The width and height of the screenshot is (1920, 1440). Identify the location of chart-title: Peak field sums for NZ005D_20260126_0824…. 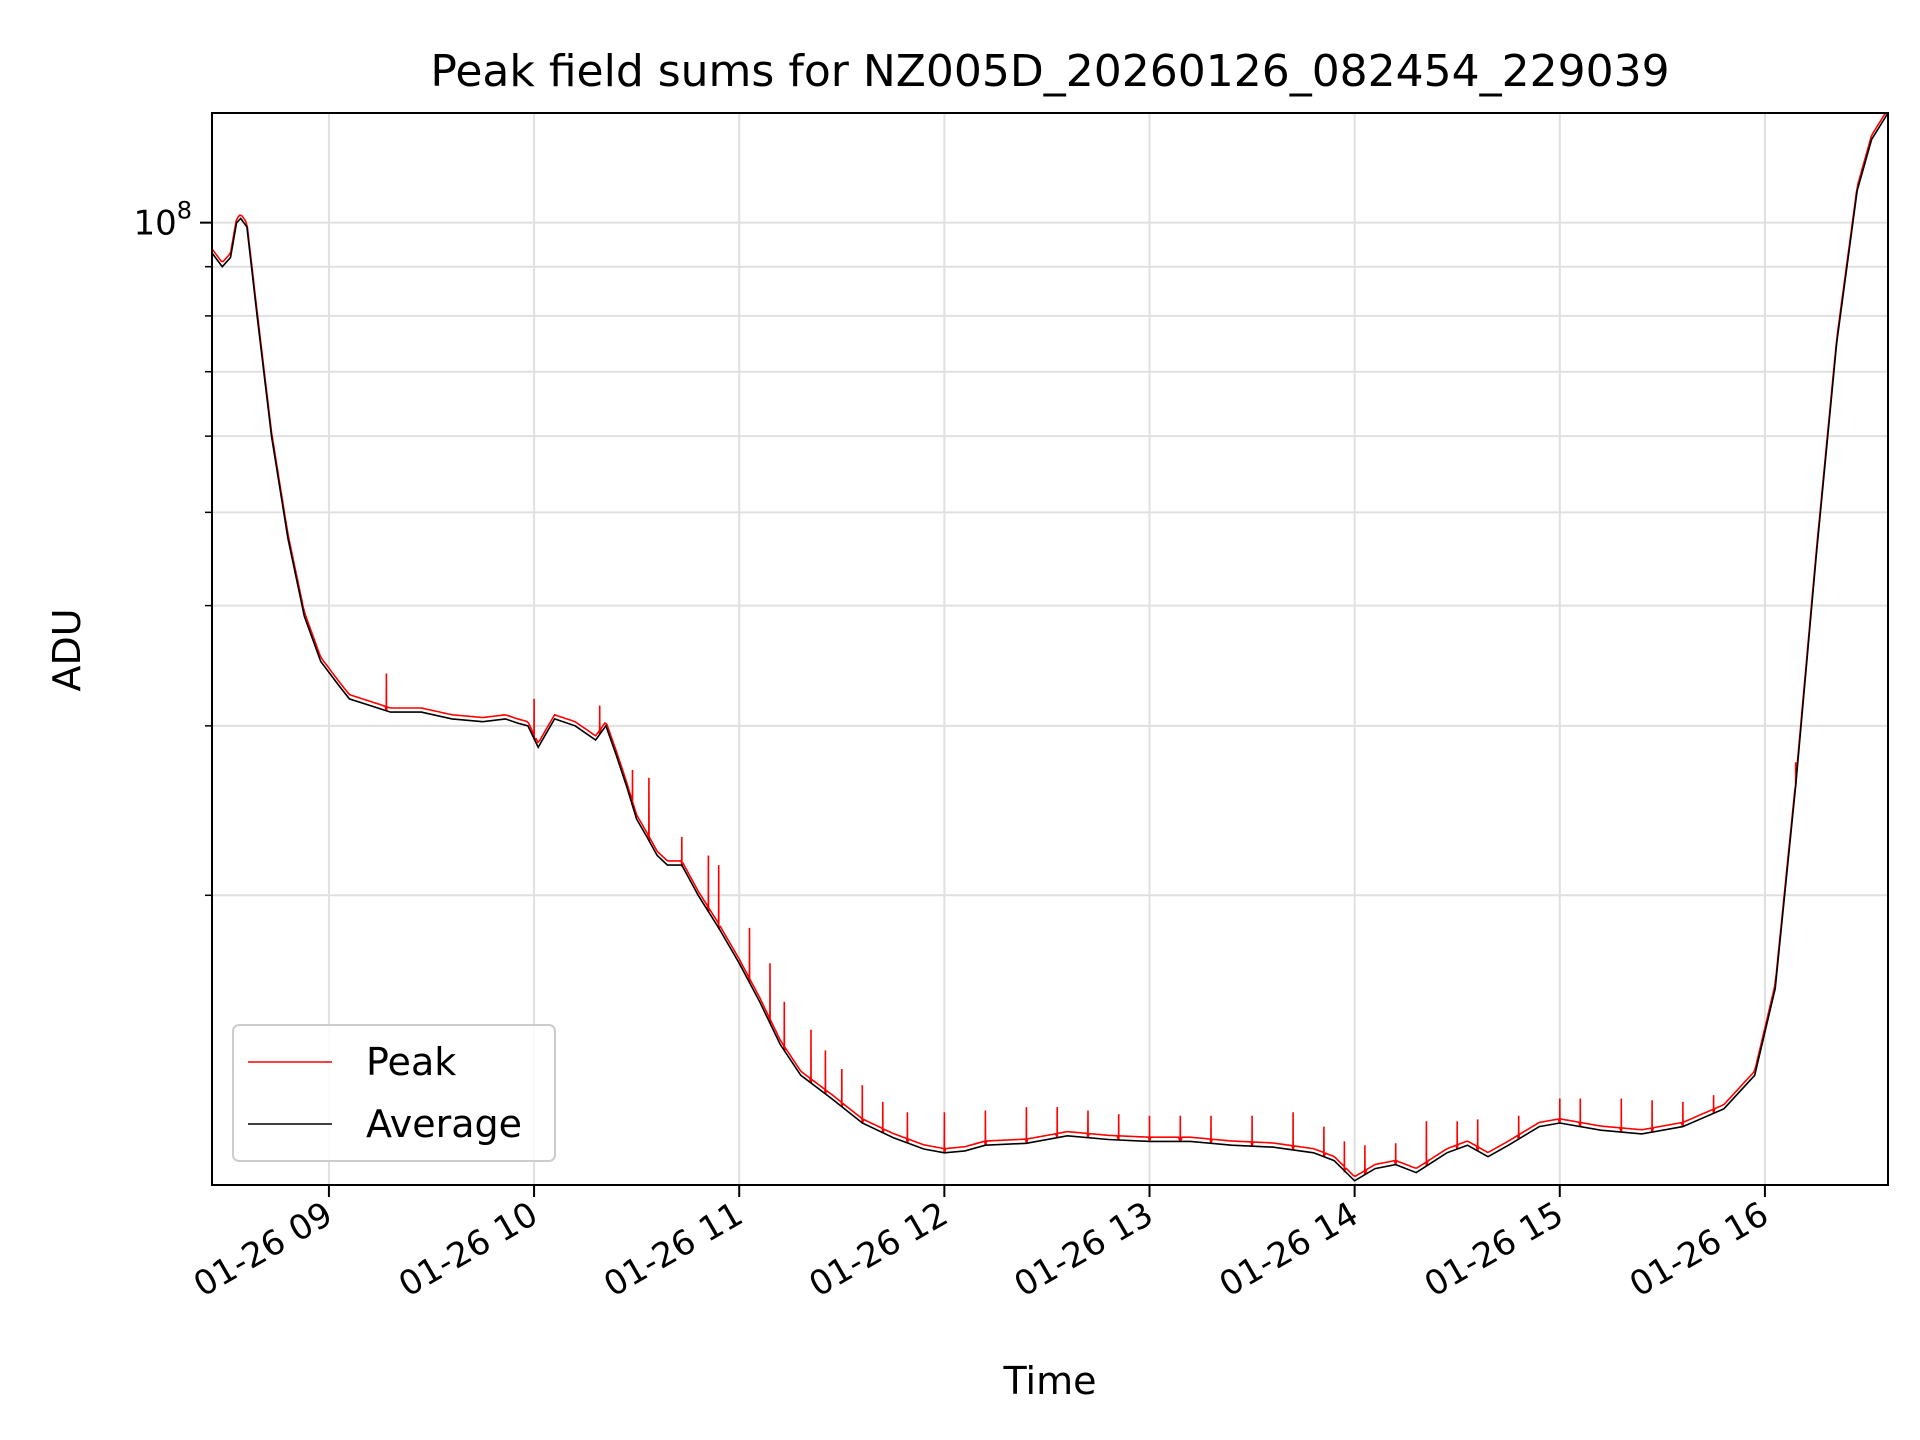
(1049, 71).